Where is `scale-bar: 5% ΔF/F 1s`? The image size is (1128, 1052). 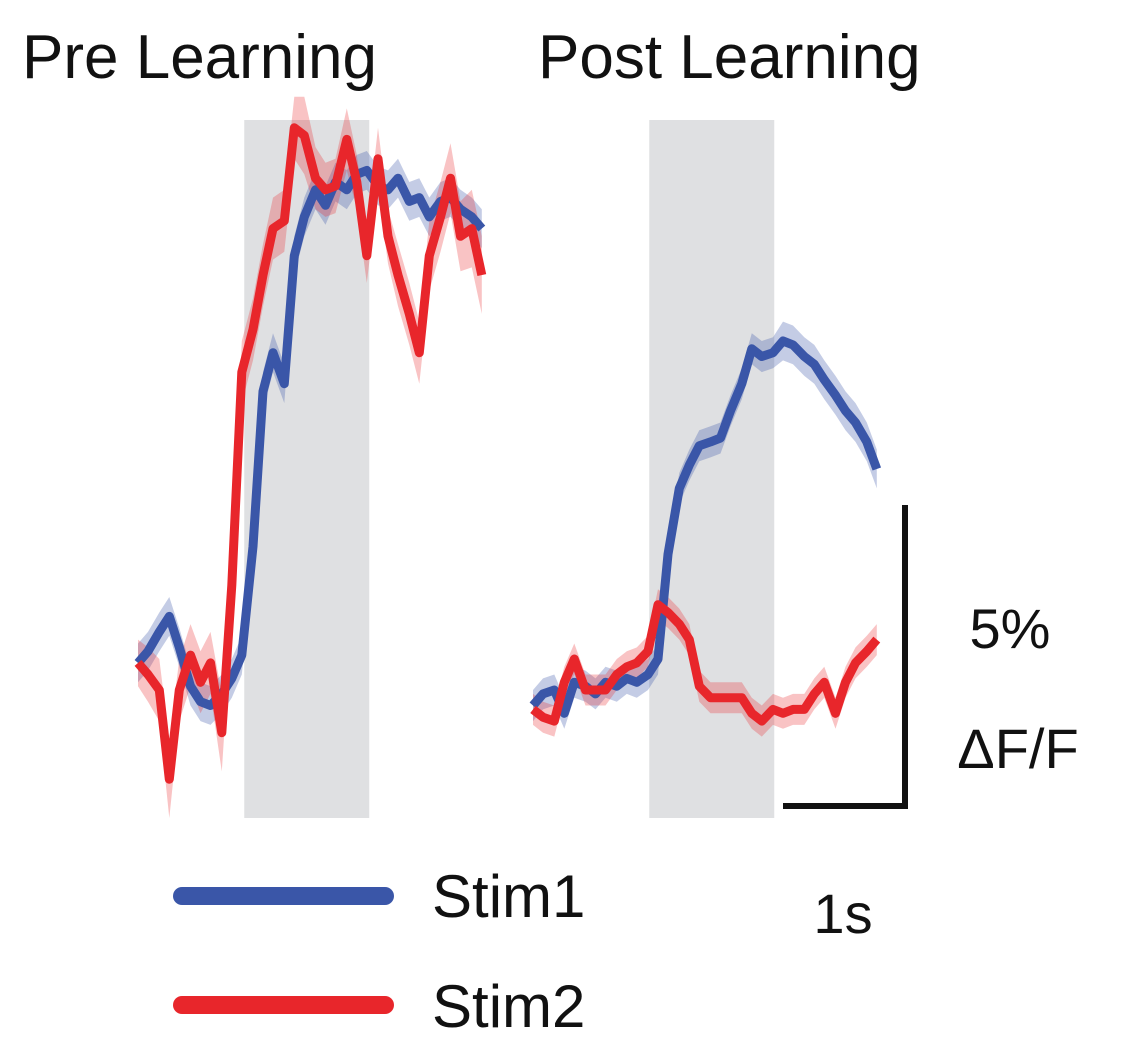 scale-bar: 5% ΔF/F 1s is located at coordinates (931, 725).